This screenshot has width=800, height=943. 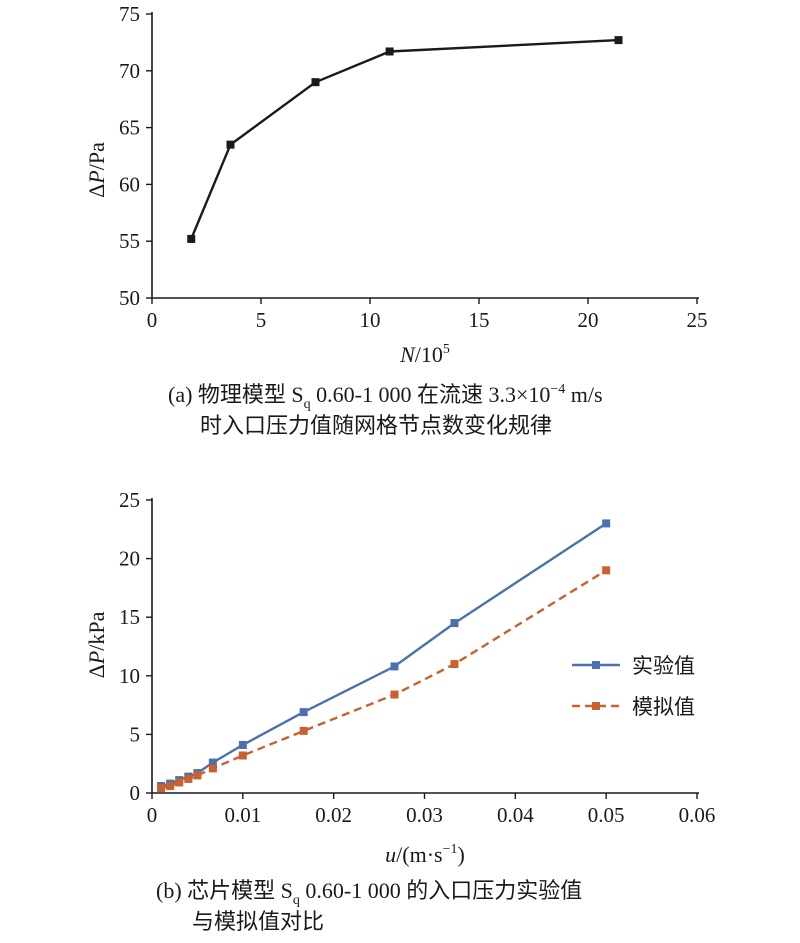 I want to click on chart-a-caption-line1: (a) 物理模型 Sq 0.60-1 000 在流速 3.3×10−4 m/s, so click(x=385, y=397).